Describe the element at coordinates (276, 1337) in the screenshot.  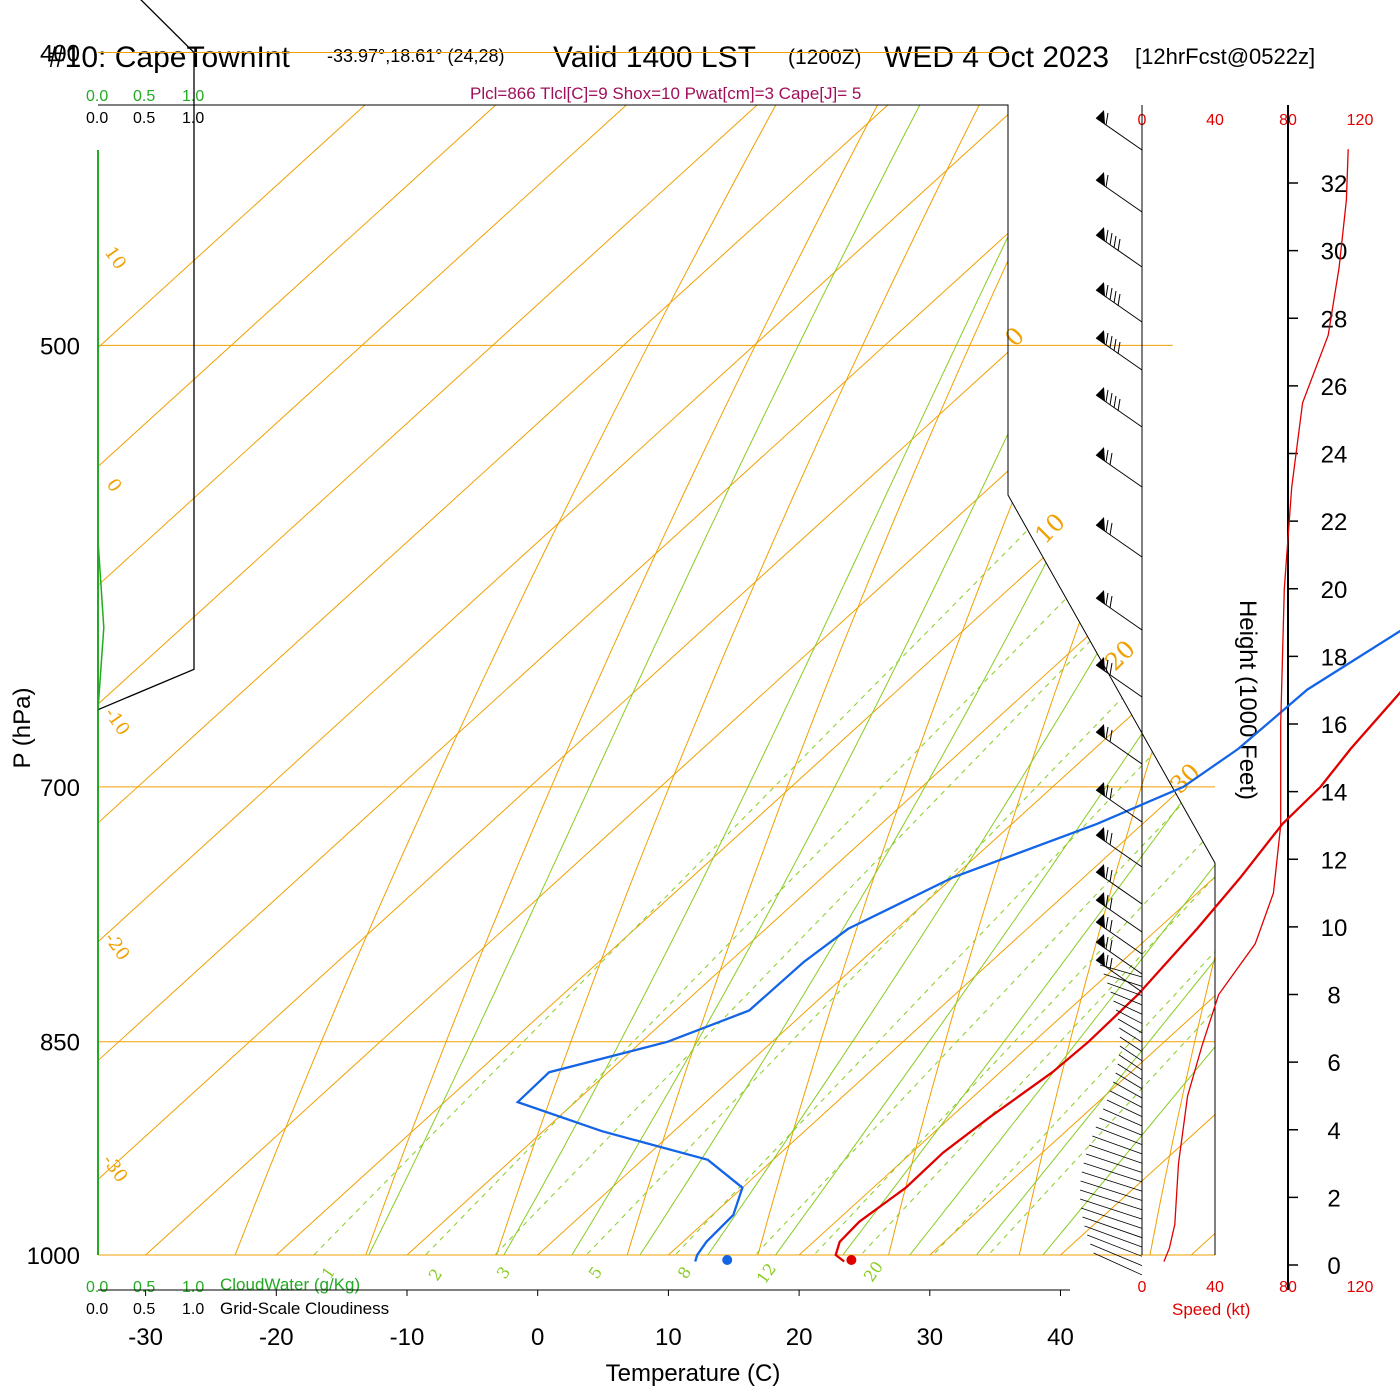
I see `x-tick-label: -20` at that location.